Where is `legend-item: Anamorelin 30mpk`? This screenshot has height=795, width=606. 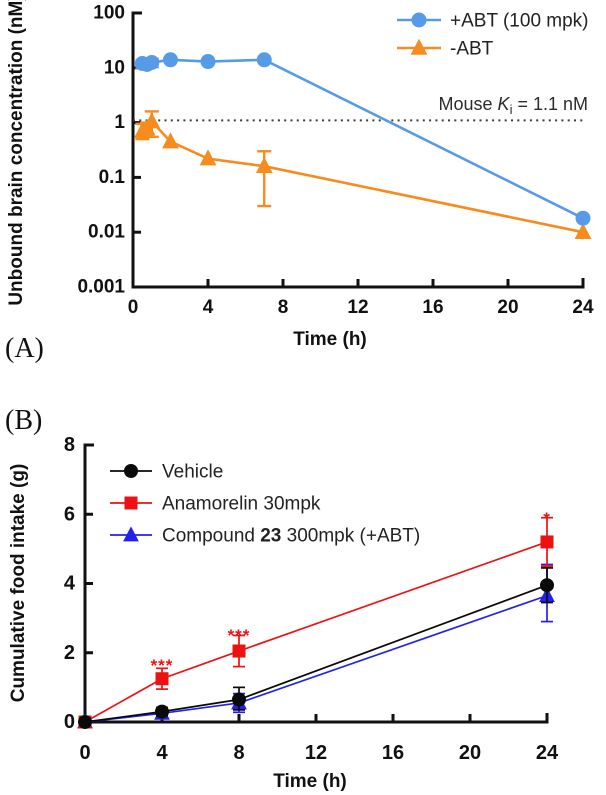 legend-item: Anamorelin 30mpk is located at coordinates (215, 504).